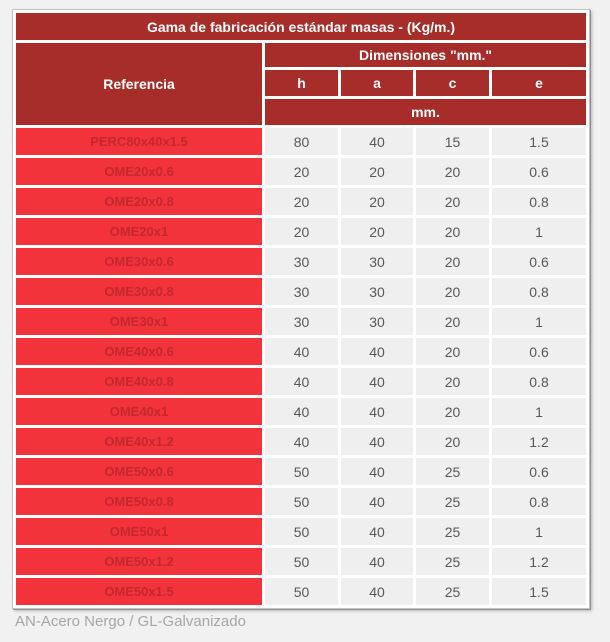  What do you see at coordinates (425, 55) in the screenshot?
I see `dimensions-header: Dimensiones "mm."` at bounding box center [425, 55].